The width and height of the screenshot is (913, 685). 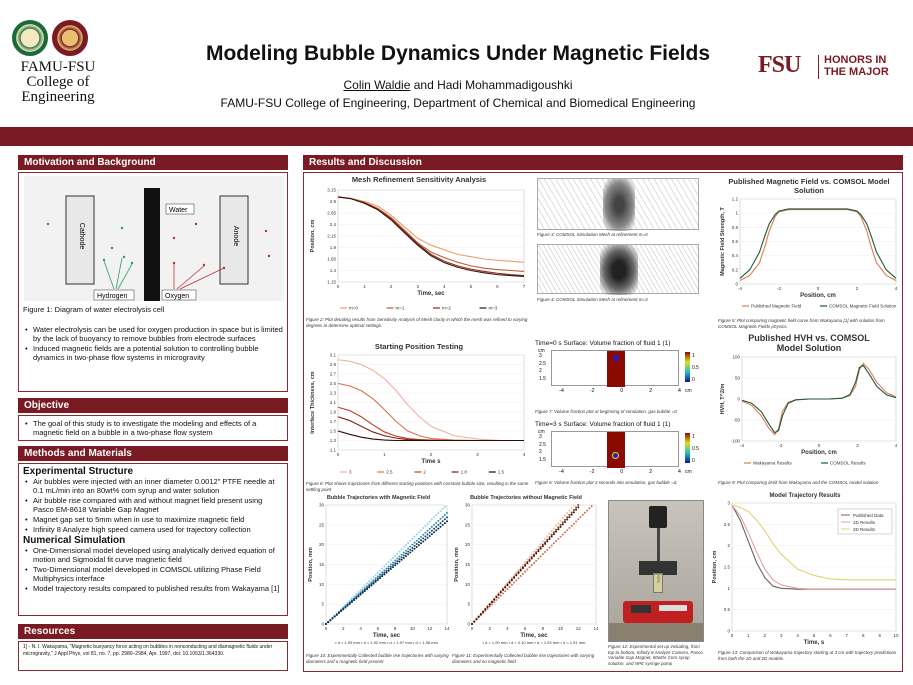 What do you see at coordinates (735, 269) in the screenshot?
I see `y-tick-label: 0.2` at bounding box center [735, 269].